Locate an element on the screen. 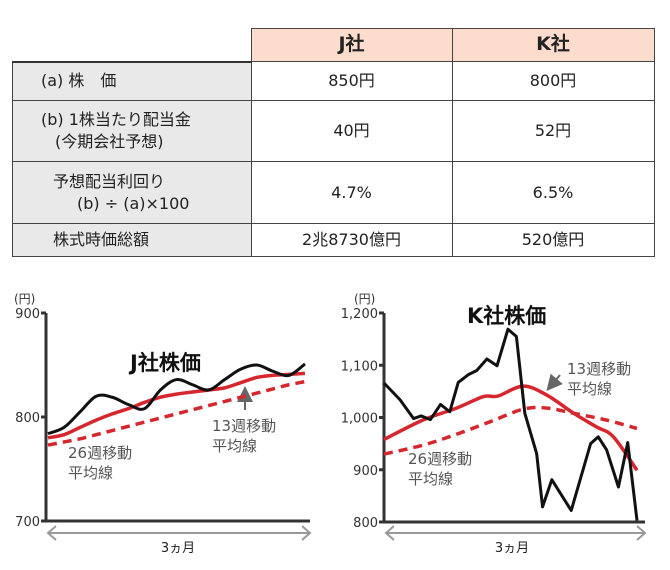 This screenshot has width=670, height=570. table-row: 株式時価総額 2兆8730億円 520億円 is located at coordinates (333, 240).